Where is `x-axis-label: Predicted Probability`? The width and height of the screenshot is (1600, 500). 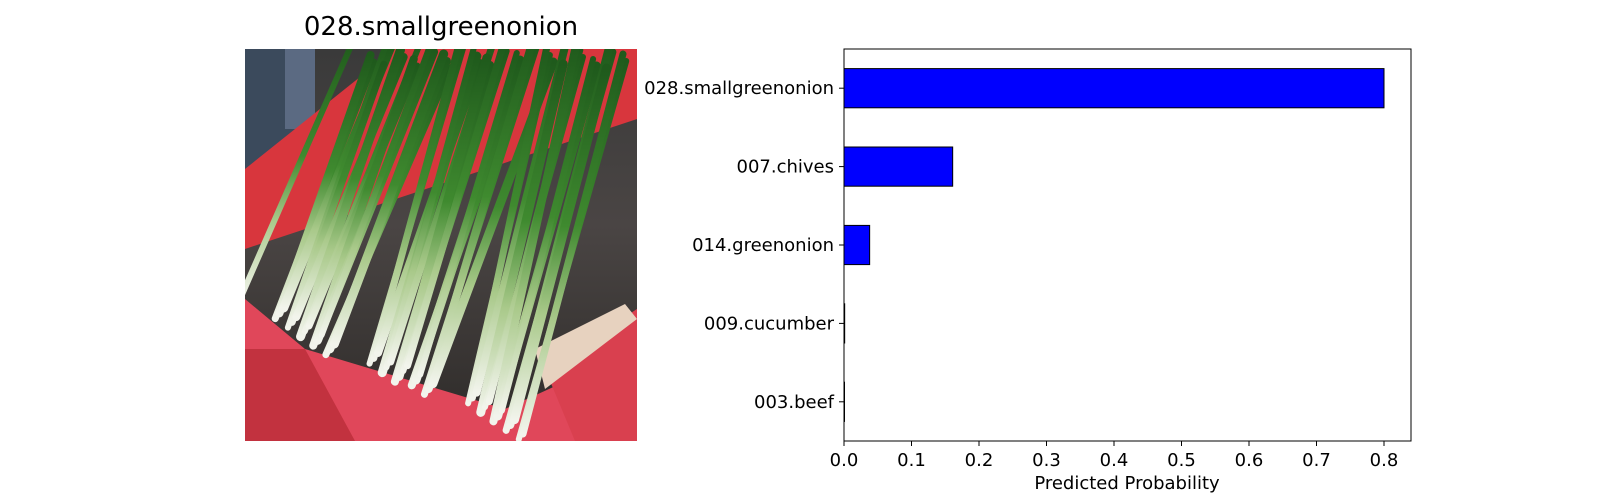 x-axis-label: Predicted Probability is located at coordinates (1127, 483).